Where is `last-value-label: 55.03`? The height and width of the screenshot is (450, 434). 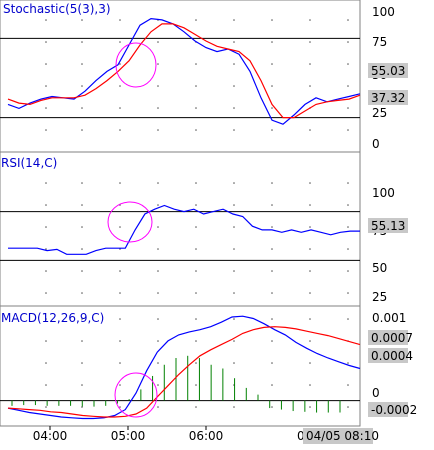 last-value-label: 55.03 is located at coordinates (388, 71).